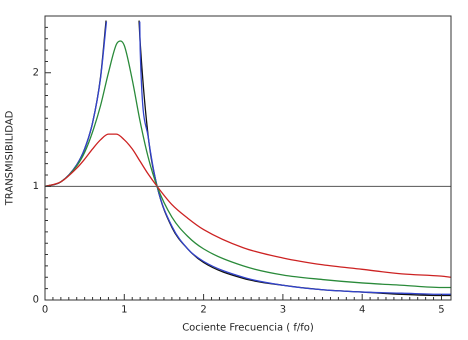 The height and width of the screenshot is (340, 468). Describe the element at coordinates (45, 310) in the screenshot. I see `x-tick-label: 0` at that location.